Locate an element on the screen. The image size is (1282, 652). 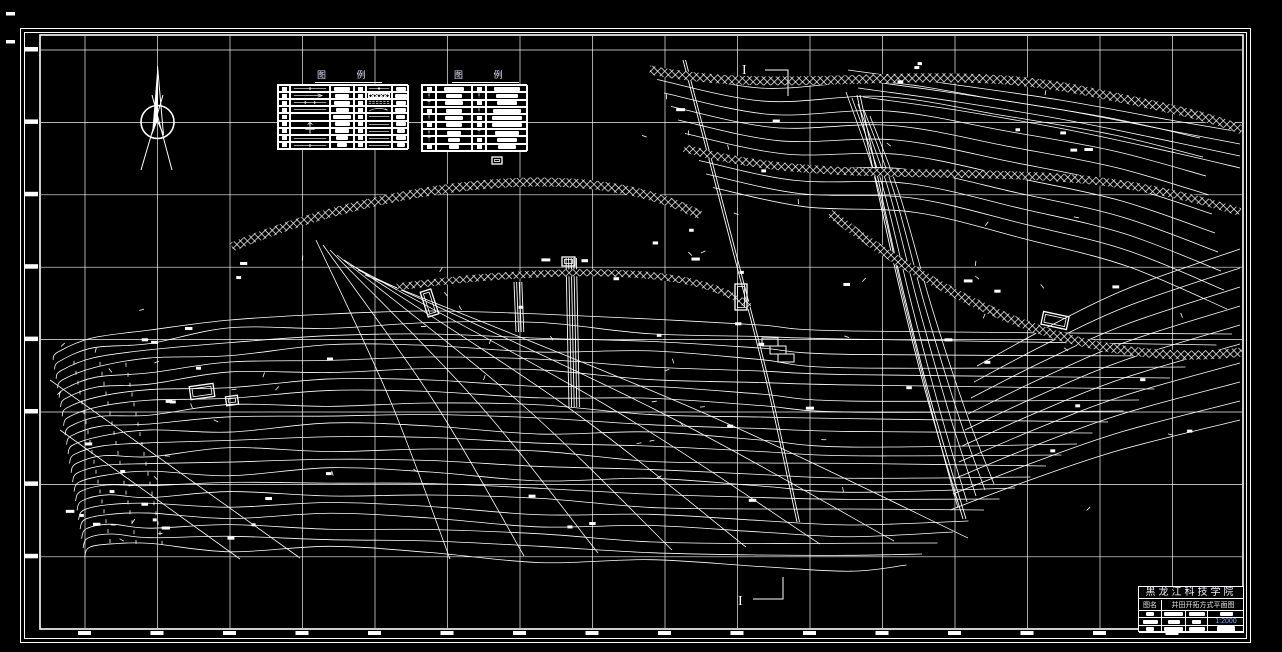
lineDot-symbol is located at coordinates (379, 88).